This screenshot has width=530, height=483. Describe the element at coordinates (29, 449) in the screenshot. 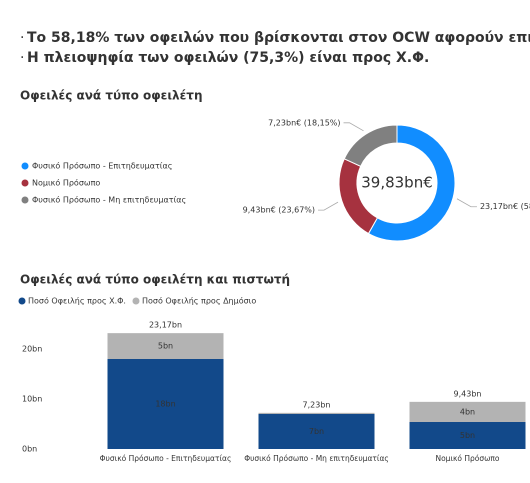

I see `y-tick-label: 0bn` at that location.